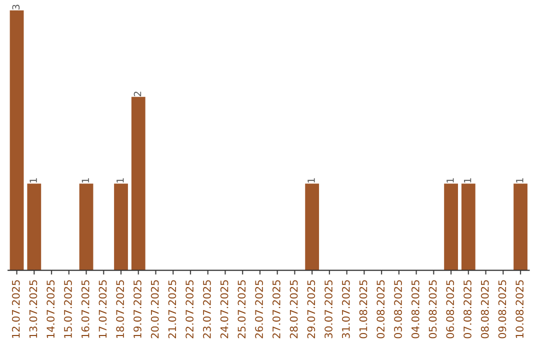 Image resolution: width=540 pixels, height=340 pixels. Describe the element at coordinates (16, 309) in the screenshot. I see `x-tick-label: 12.07.2025` at that location.